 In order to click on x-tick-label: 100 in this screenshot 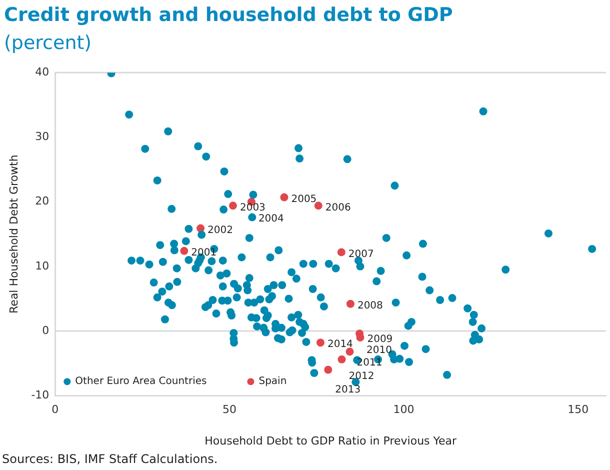, I will do `click(403, 409)`.